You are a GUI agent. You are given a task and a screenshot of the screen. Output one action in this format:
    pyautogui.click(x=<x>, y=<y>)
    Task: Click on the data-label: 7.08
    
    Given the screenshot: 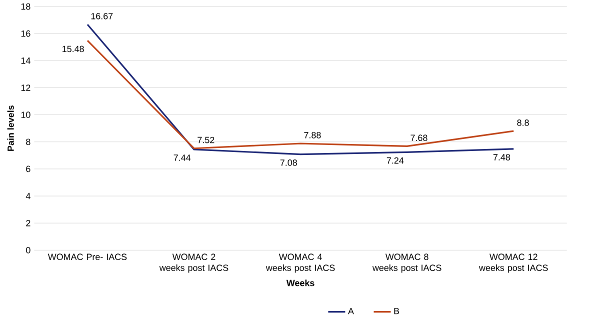 What is the action you would take?
    pyautogui.click(x=288, y=162)
    